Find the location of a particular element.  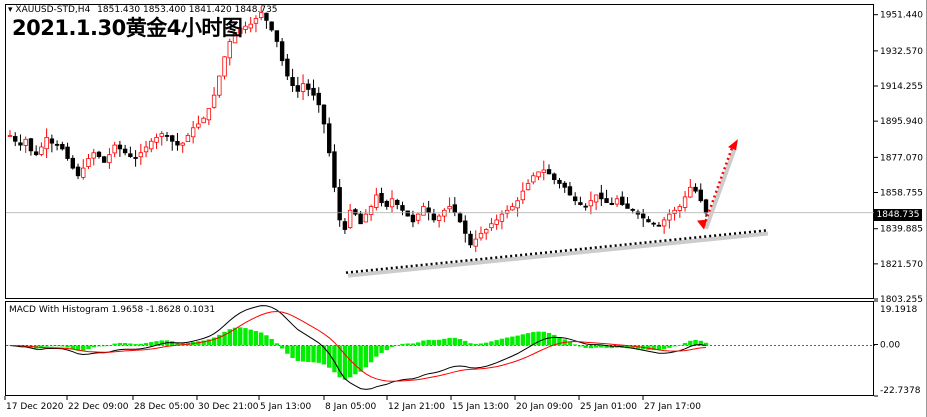

y-tick-label: 1951.440 is located at coordinates (901, 16).